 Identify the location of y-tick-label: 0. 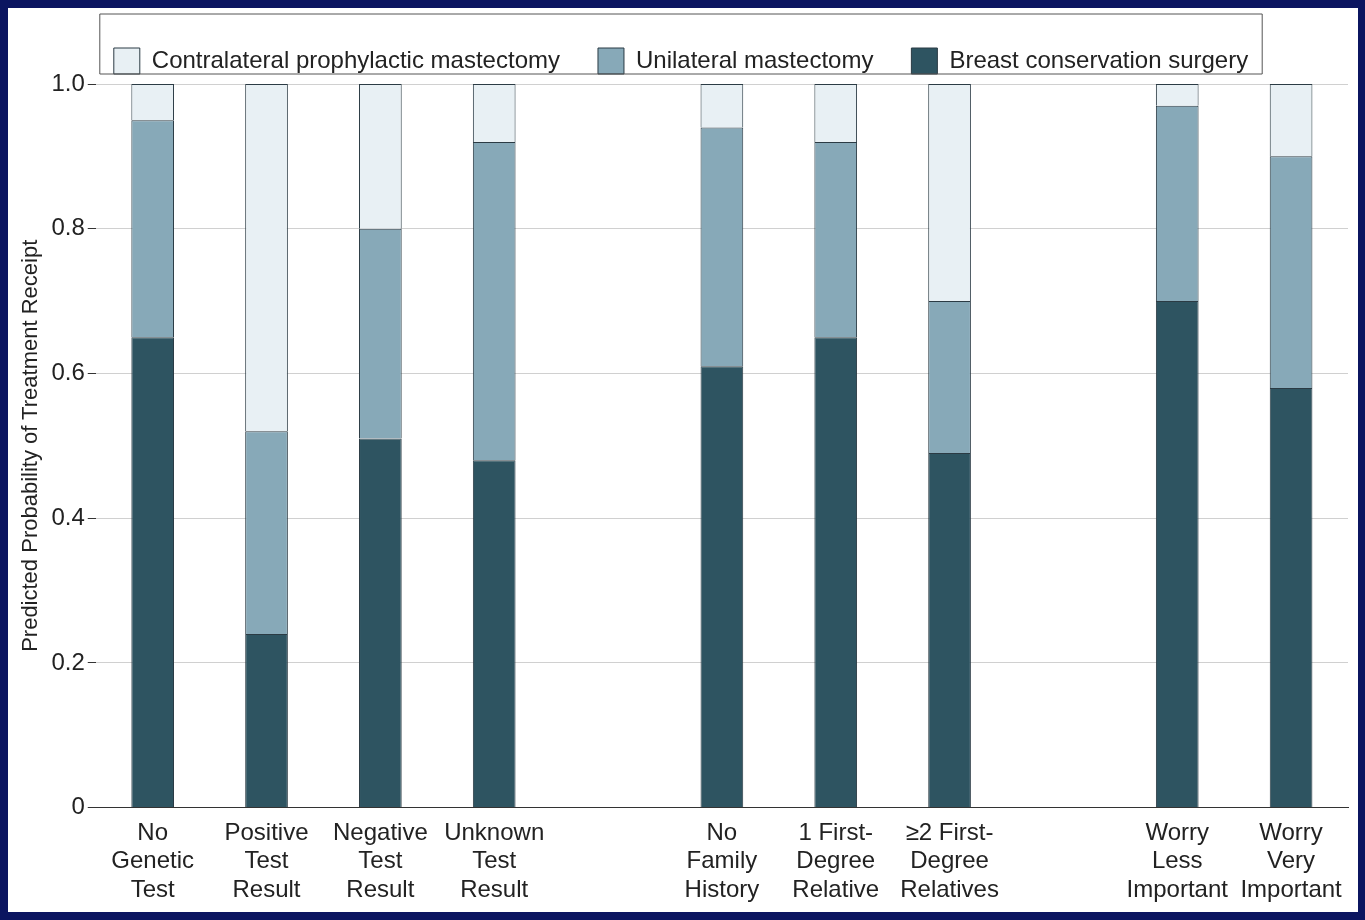
(78, 806).